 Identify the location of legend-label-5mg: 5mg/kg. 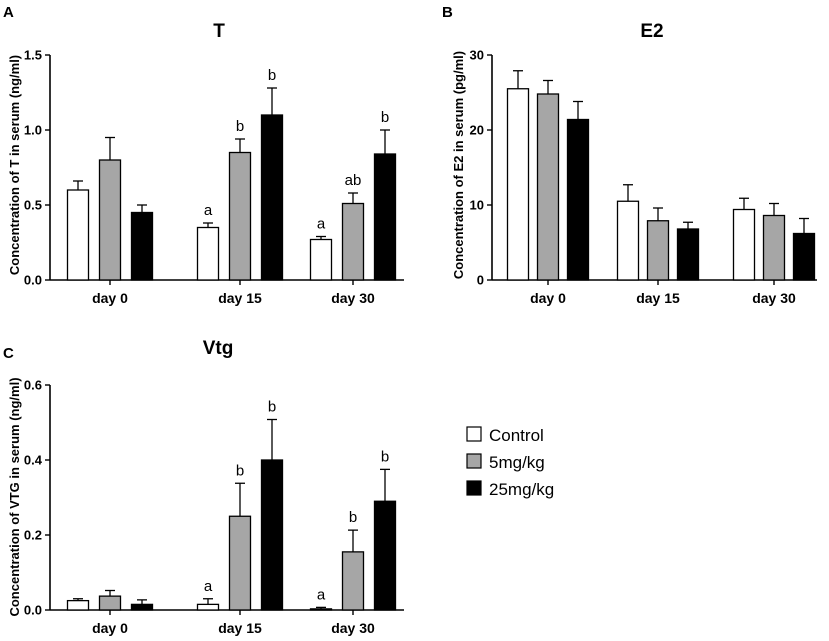
(517, 462).